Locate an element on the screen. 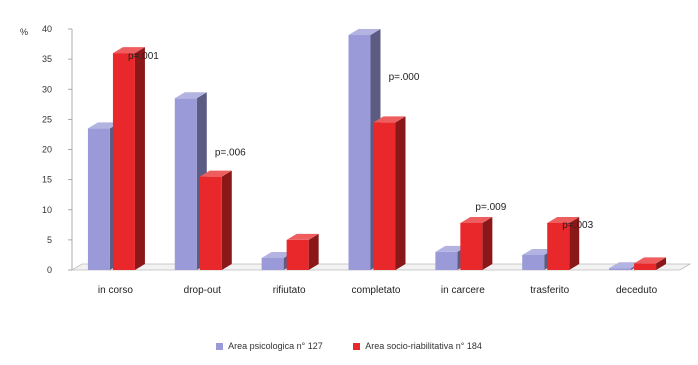 The width and height of the screenshot is (698, 365). legend-label-series-2: Area socio-riabilitativa n° 184 is located at coordinates (423, 345).